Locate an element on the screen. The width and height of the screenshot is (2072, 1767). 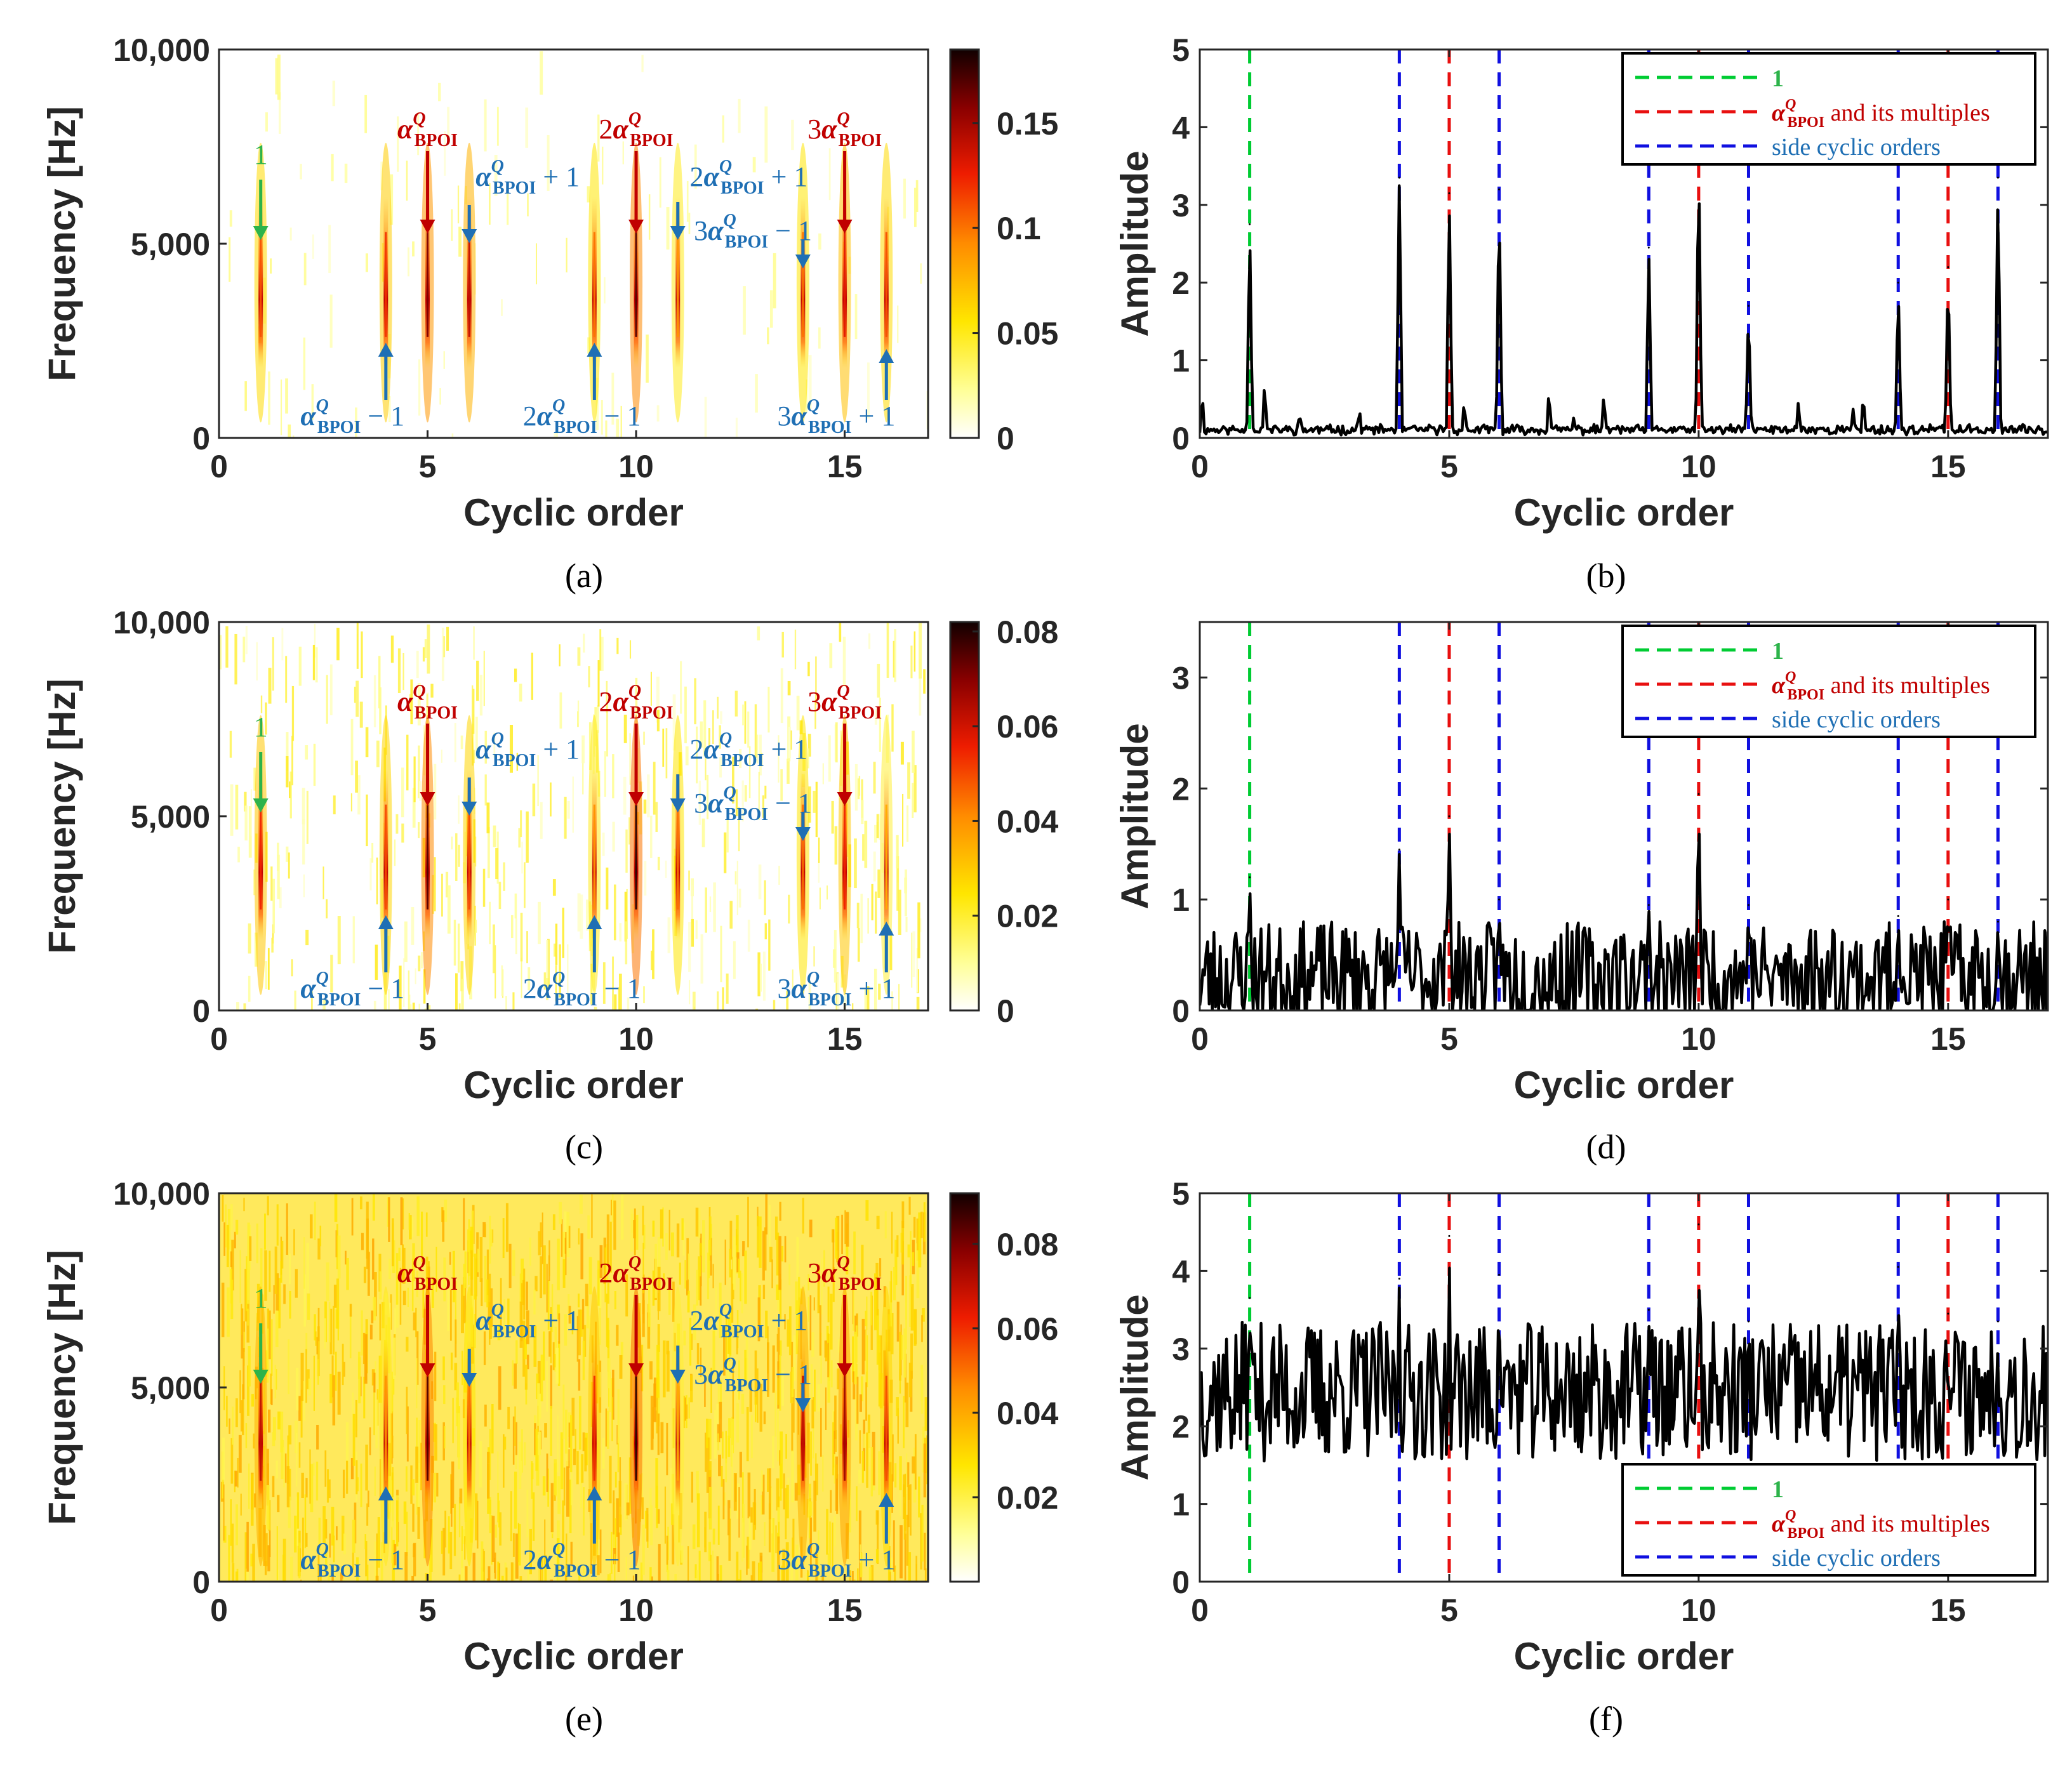
x-tick-label: 10 is located at coordinates (636, 1610).